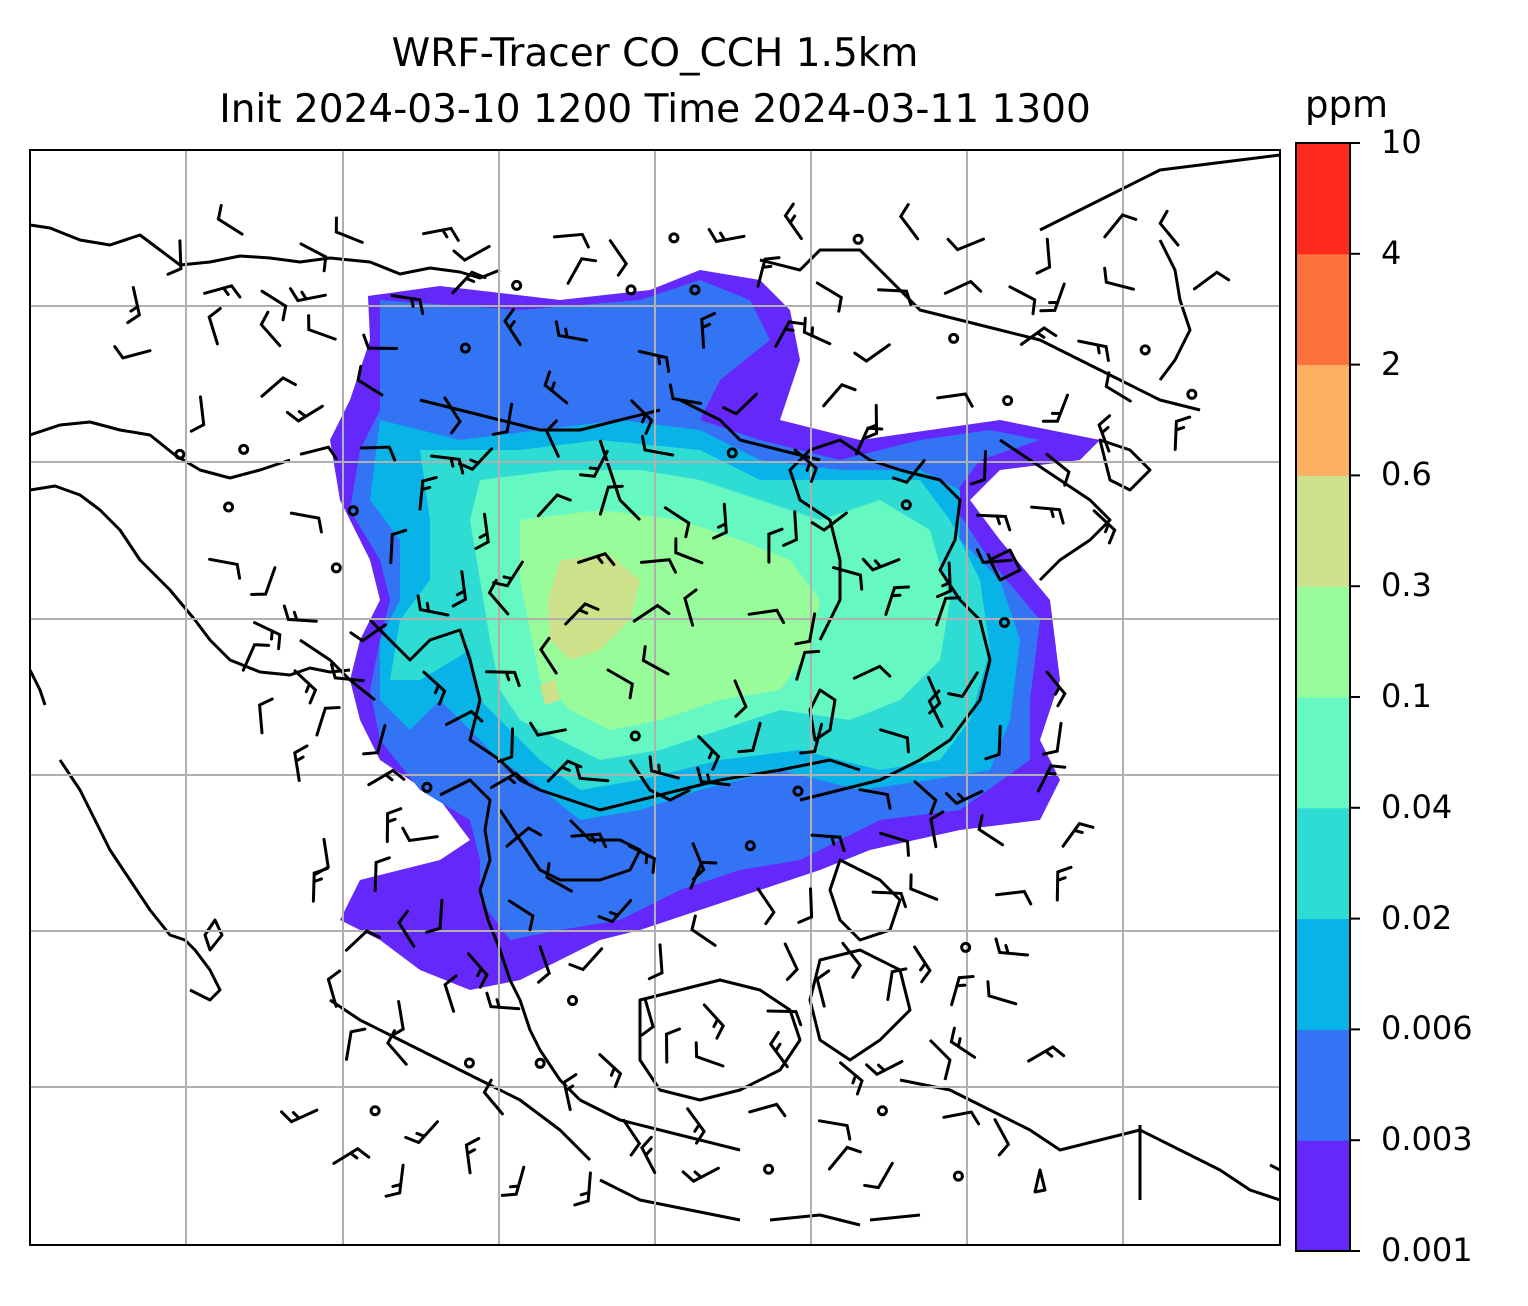 The height and width of the screenshot is (1306, 1528). Describe the element at coordinates (1417, 917) in the screenshot. I see `colorbar-tick-label: 0.02` at that location.